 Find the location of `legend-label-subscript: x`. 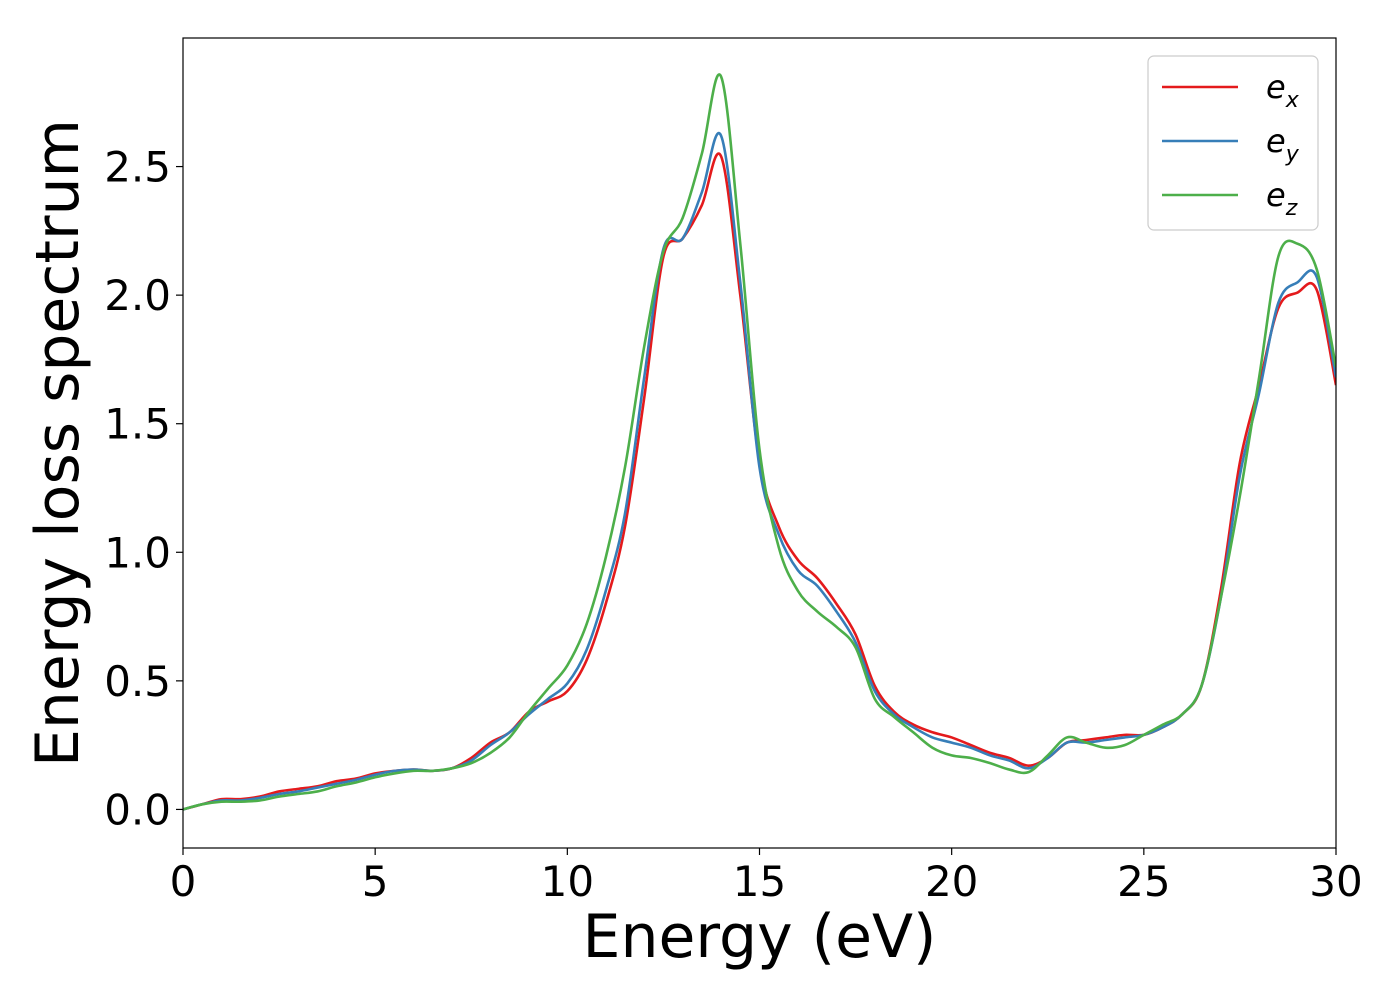

legend-label-subscript: x is located at coordinates (1292, 100).